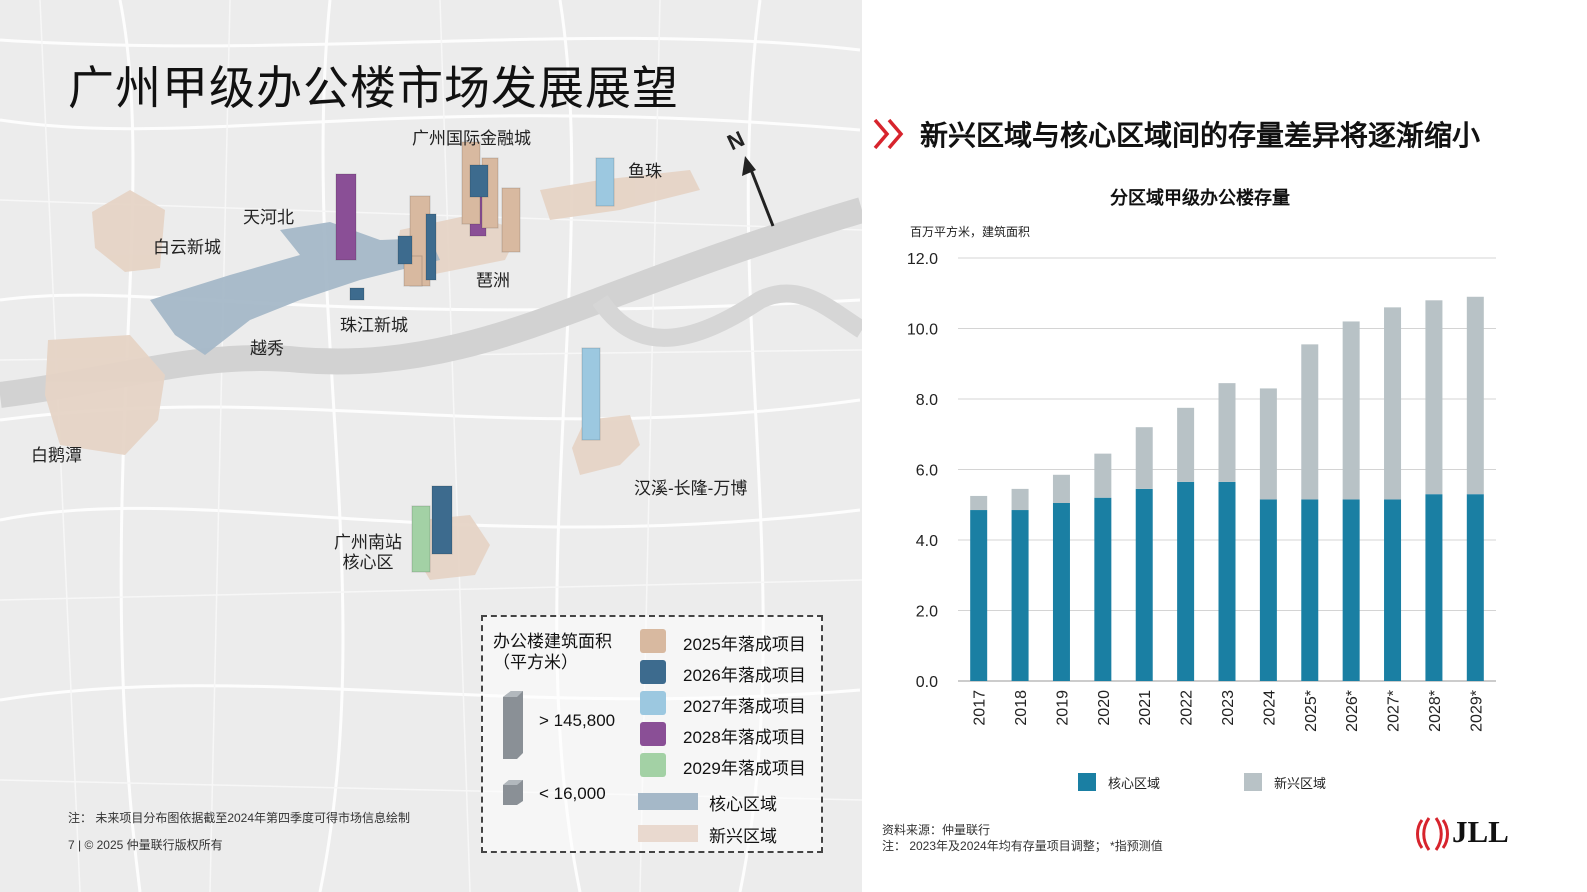 Image resolution: width=1587 pixels, height=892 pixels. I want to click on y-tick-label: 6.0, so click(927, 471).